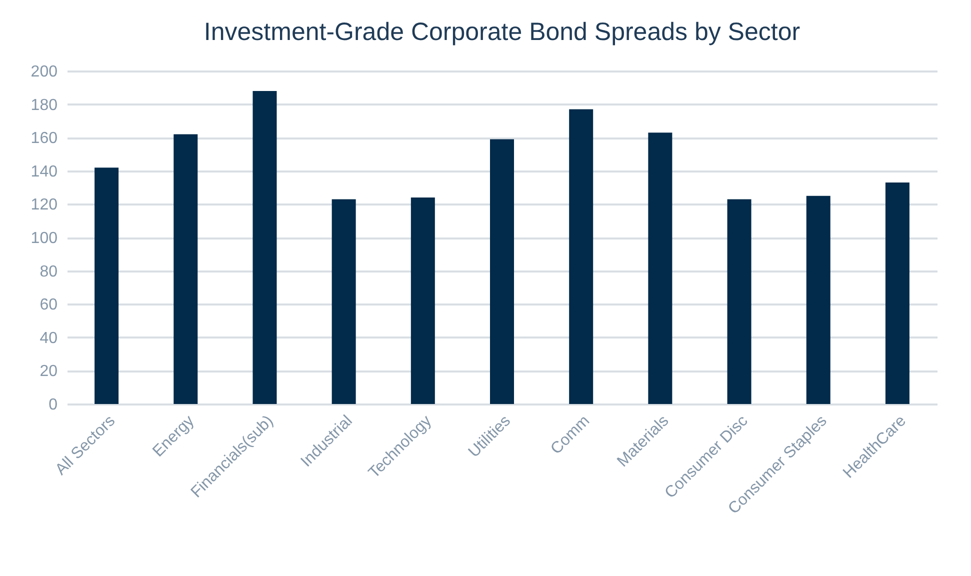 The width and height of the screenshot is (971, 576). I want to click on y-tick-label: 200, so click(44, 72).